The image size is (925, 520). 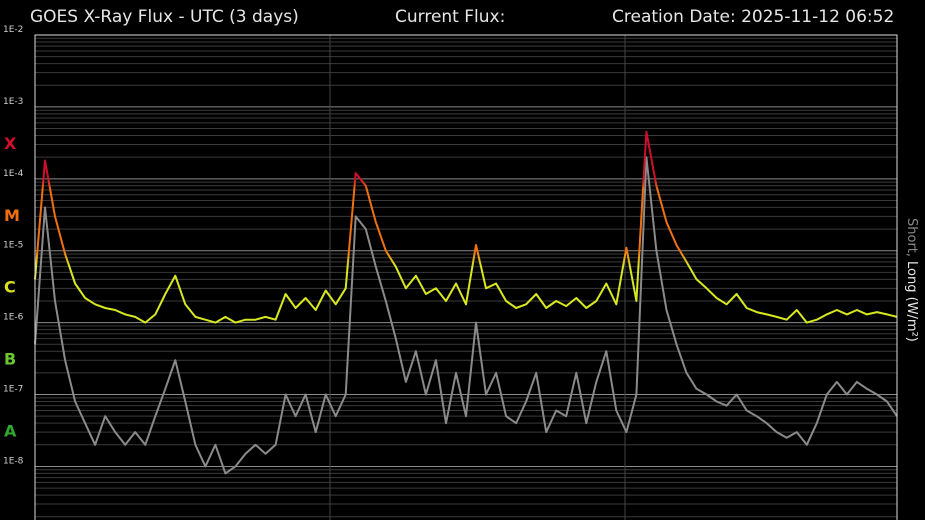 What do you see at coordinates (164, 17) in the screenshot?
I see `chart-title: GOES X-Ray Flux - UTC (3 days)` at bounding box center [164, 17].